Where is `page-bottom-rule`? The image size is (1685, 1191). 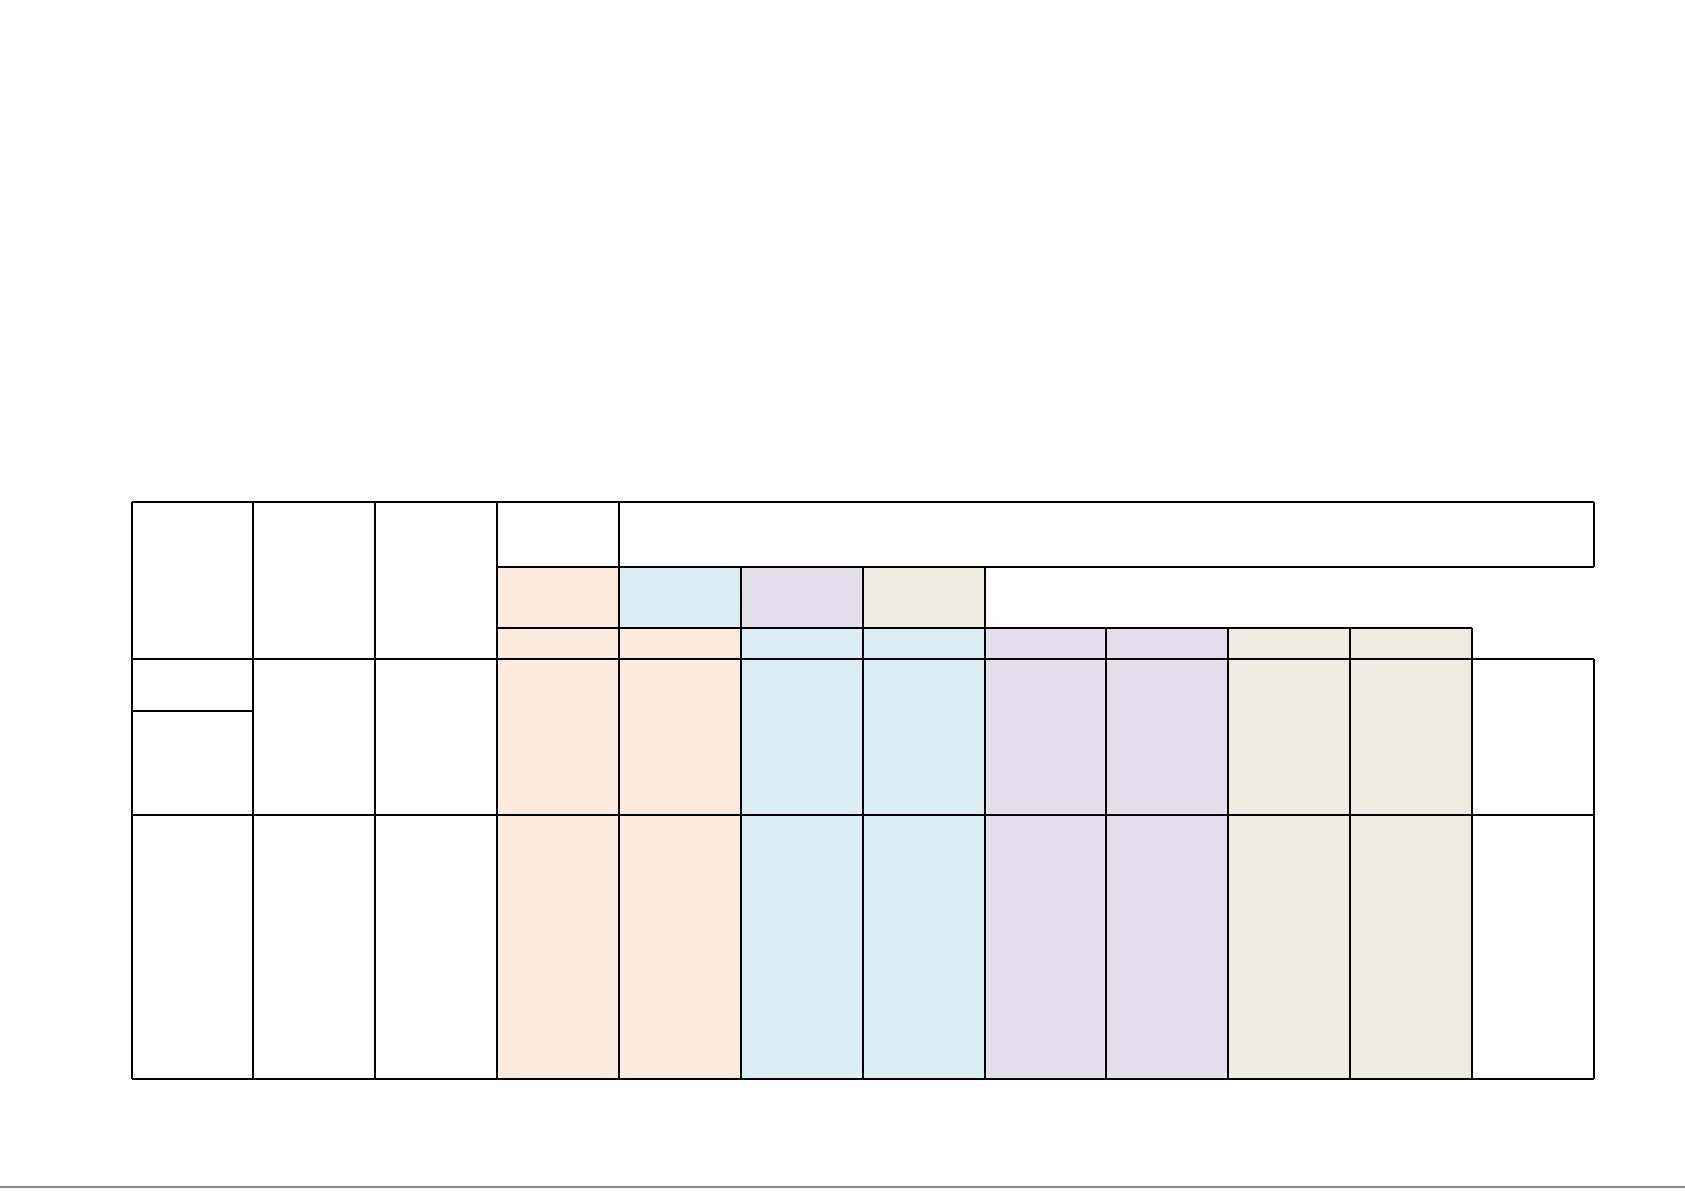
page-bottom-rule is located at coordinates (842, 1187).